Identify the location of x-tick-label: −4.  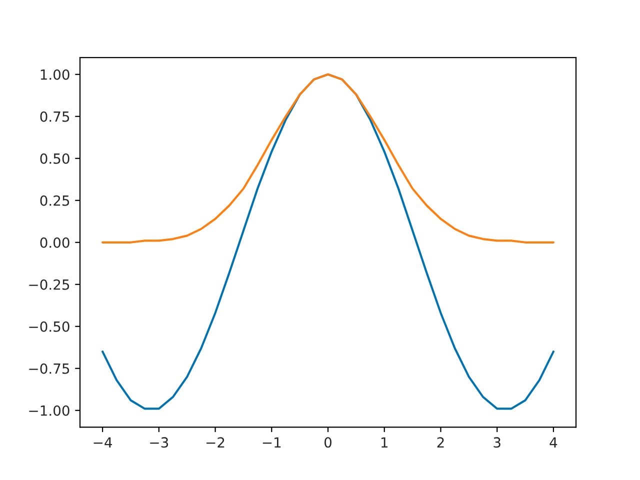
(103, 442).